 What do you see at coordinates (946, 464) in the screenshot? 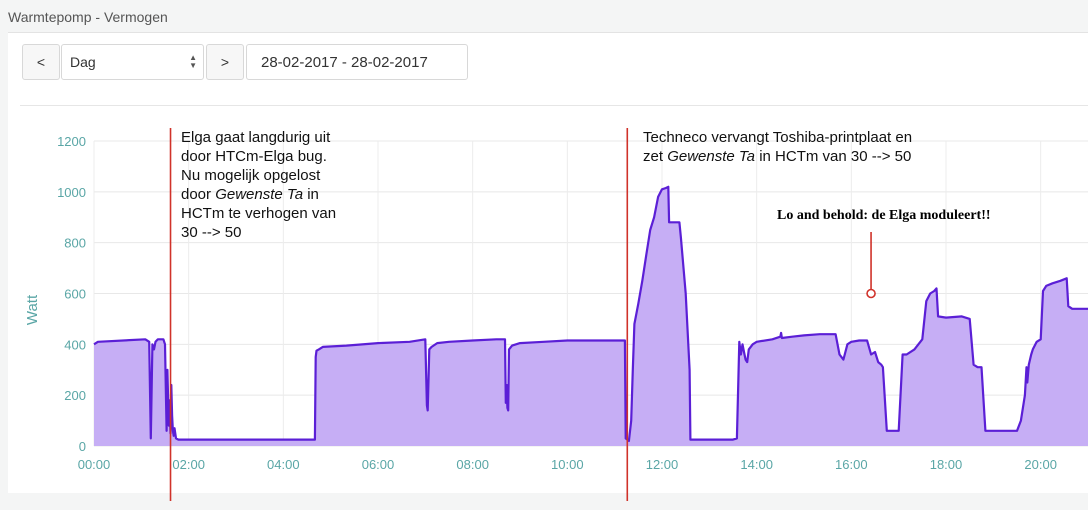
I see `x-tick-label: 18:00` at bounding box center [946, 464].